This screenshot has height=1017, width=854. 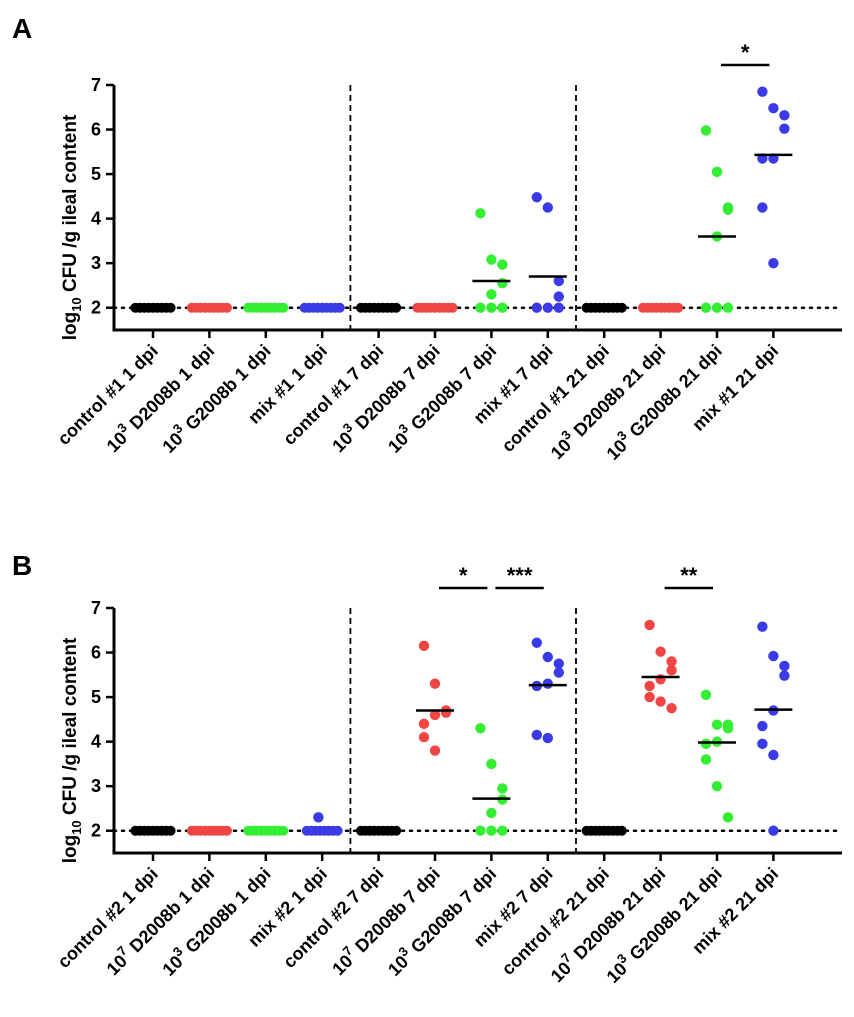 I want to click on panel-label: A, so click(x=22, y=28).